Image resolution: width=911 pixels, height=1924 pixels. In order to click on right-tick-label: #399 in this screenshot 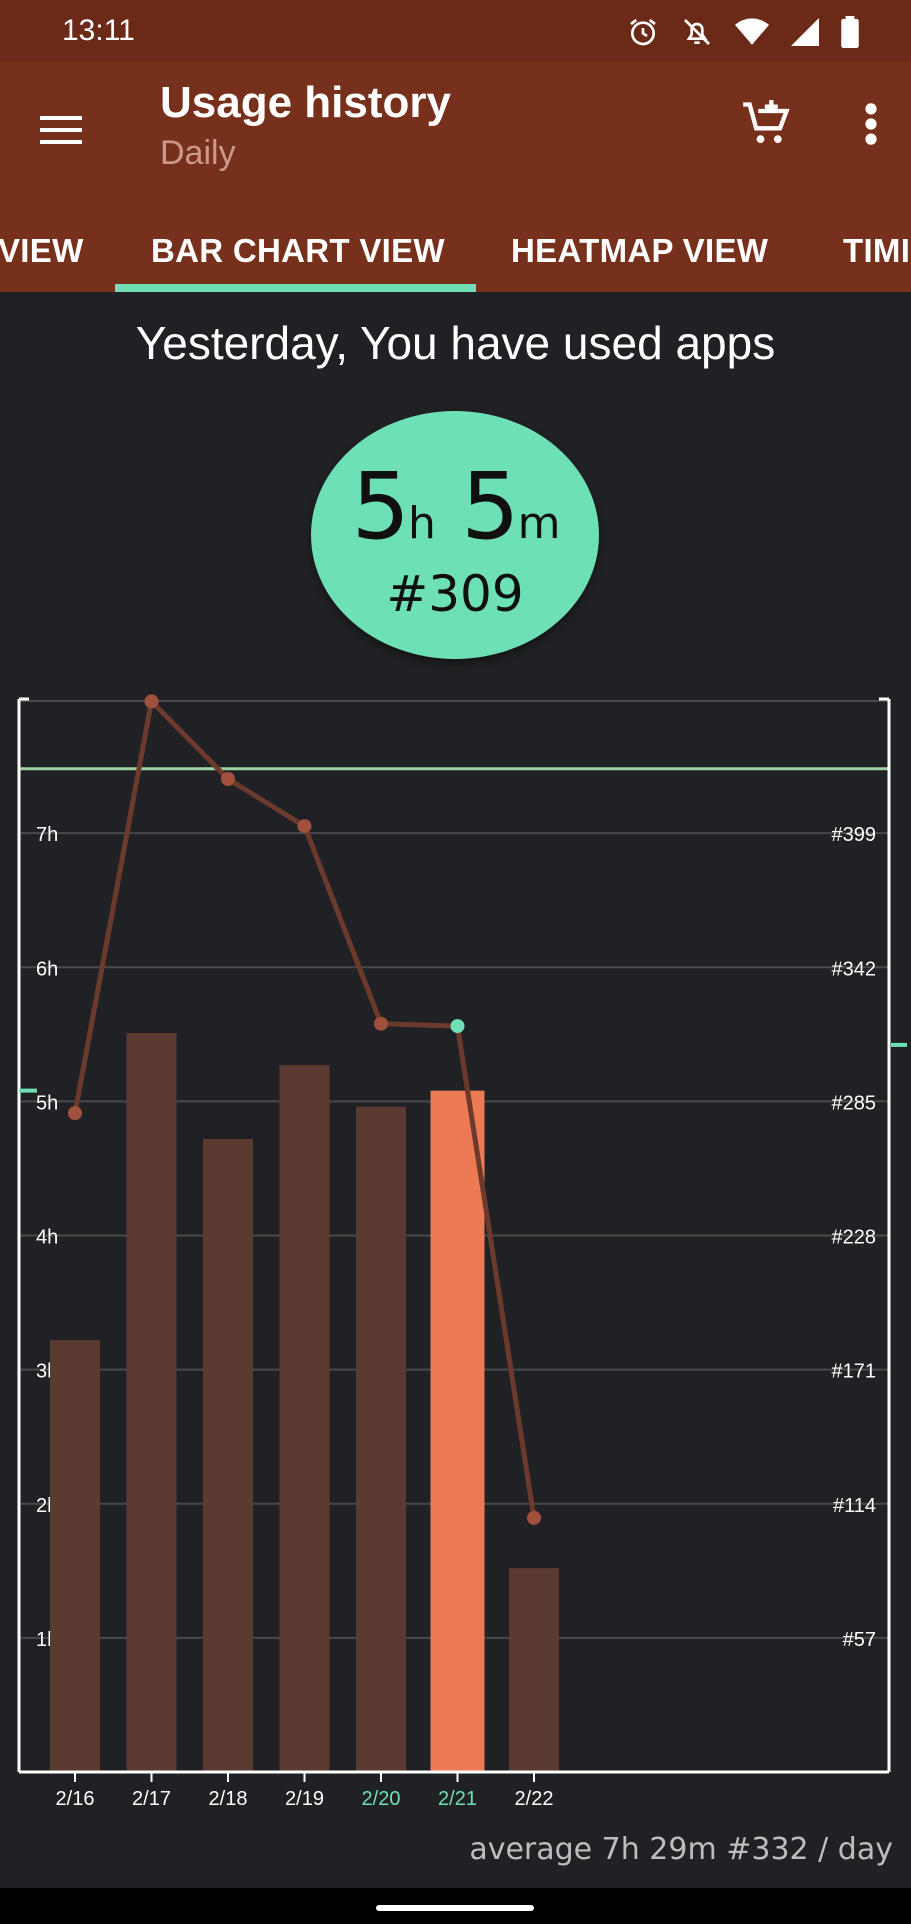, I will do `click(854, 835)`.